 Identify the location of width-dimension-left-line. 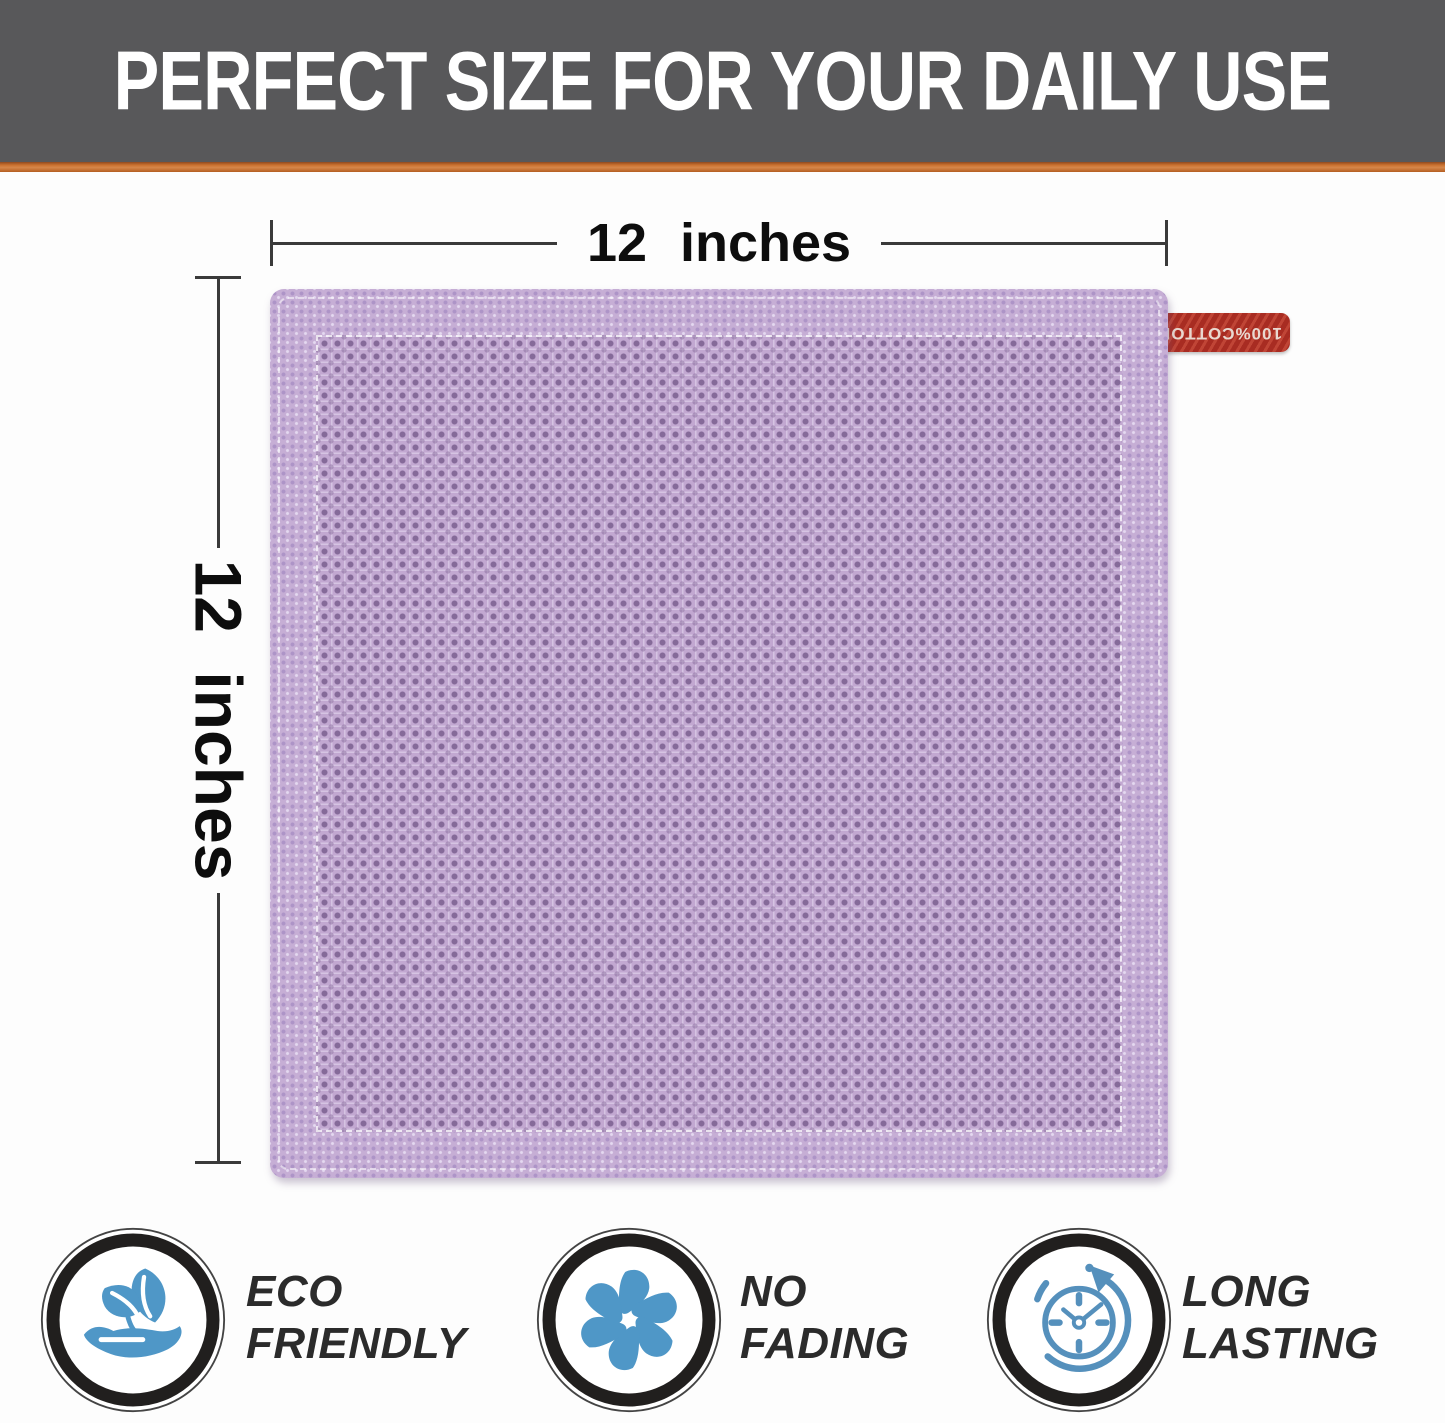
(415, 243).